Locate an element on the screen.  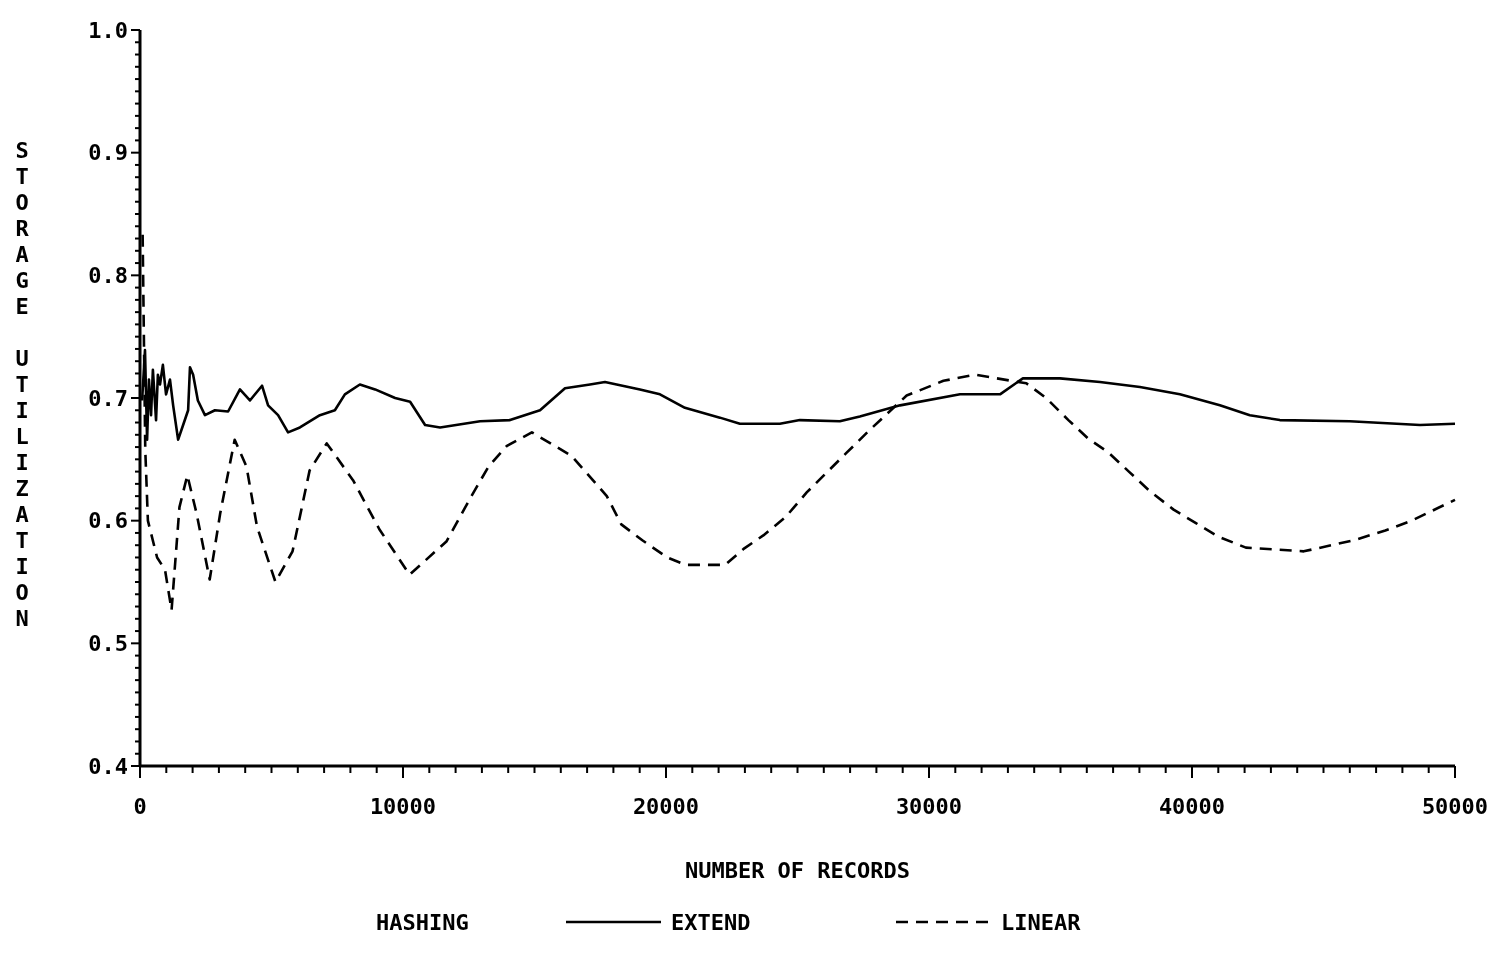
y-tick-label: 0.4 is located at coordinates (108, 766).